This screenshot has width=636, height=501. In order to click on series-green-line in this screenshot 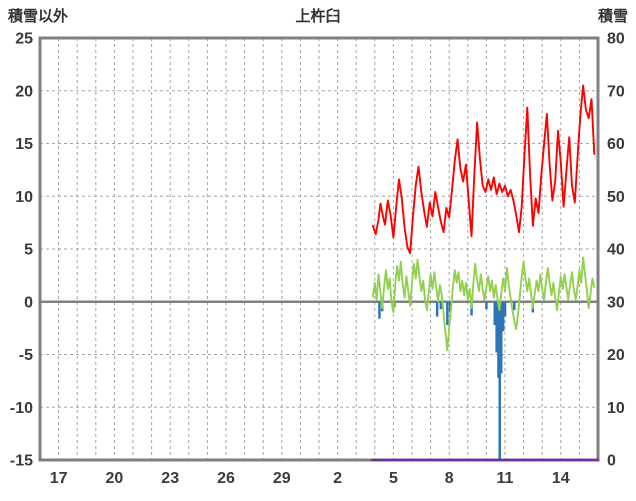, I will do `click(483, 304)`.